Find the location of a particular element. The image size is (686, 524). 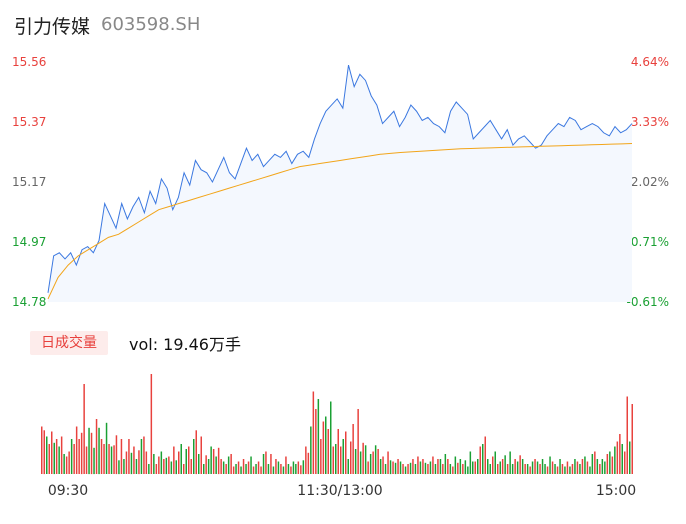

price-tick-label: 15.56 is located at coordinates (29, 62).